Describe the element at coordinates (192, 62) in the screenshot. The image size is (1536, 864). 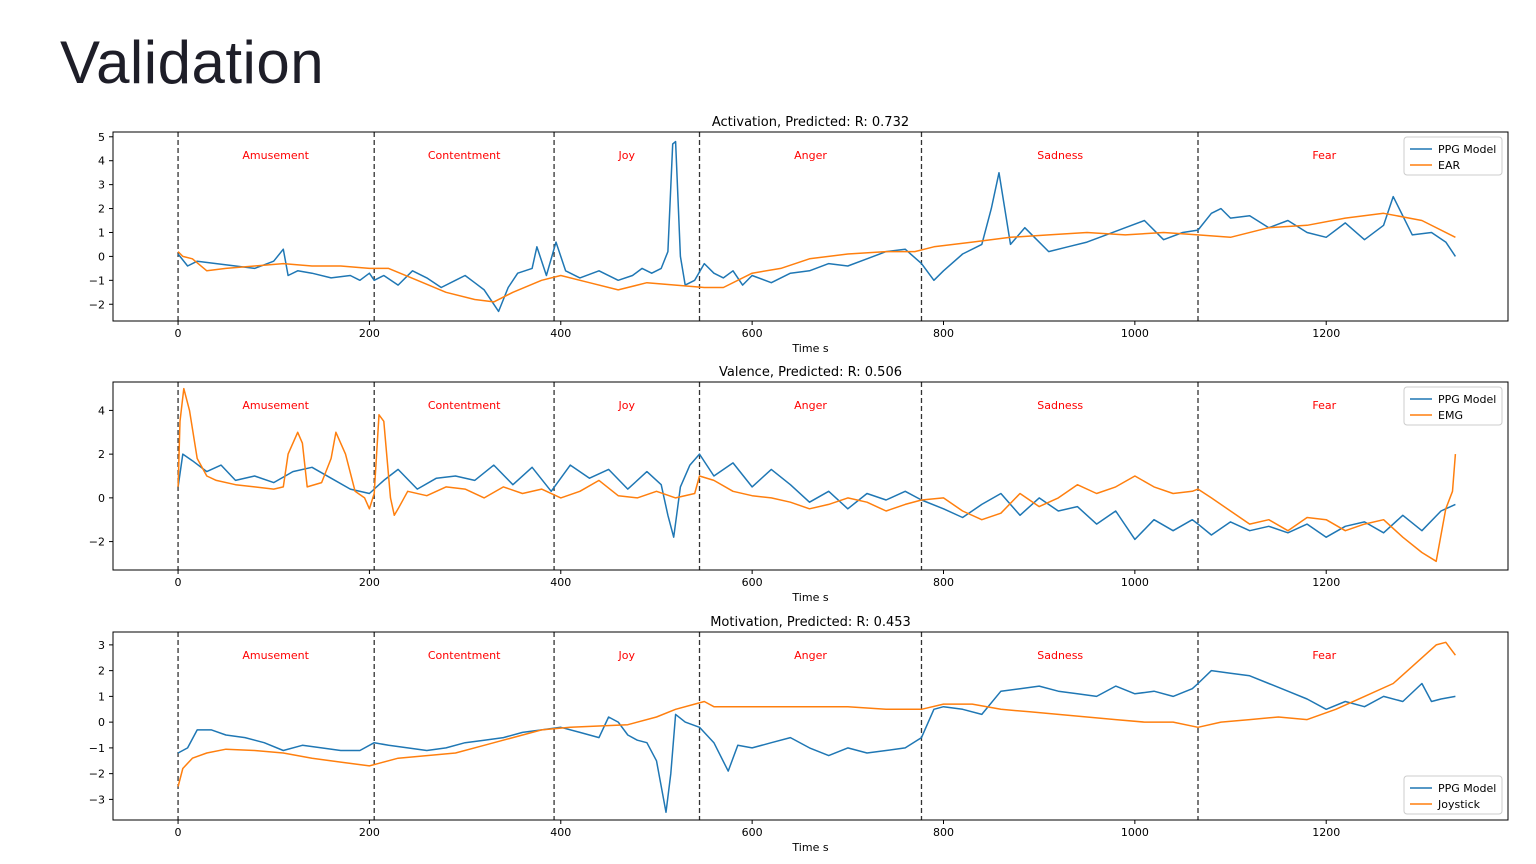
I see `page-title: Validation` at that location.